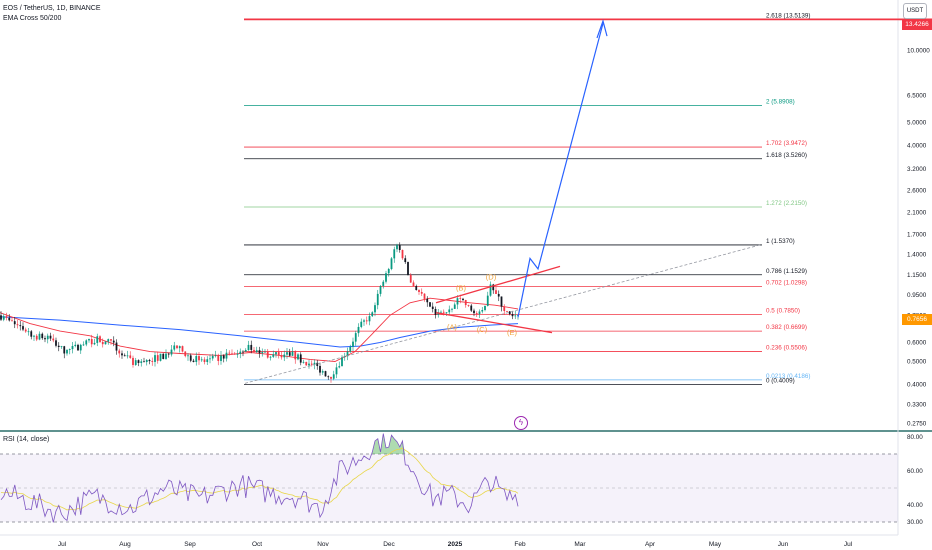 This screenshot has height=550, width=932. I want to click on lightning-event-icon: ϟ, so click(521, 423).